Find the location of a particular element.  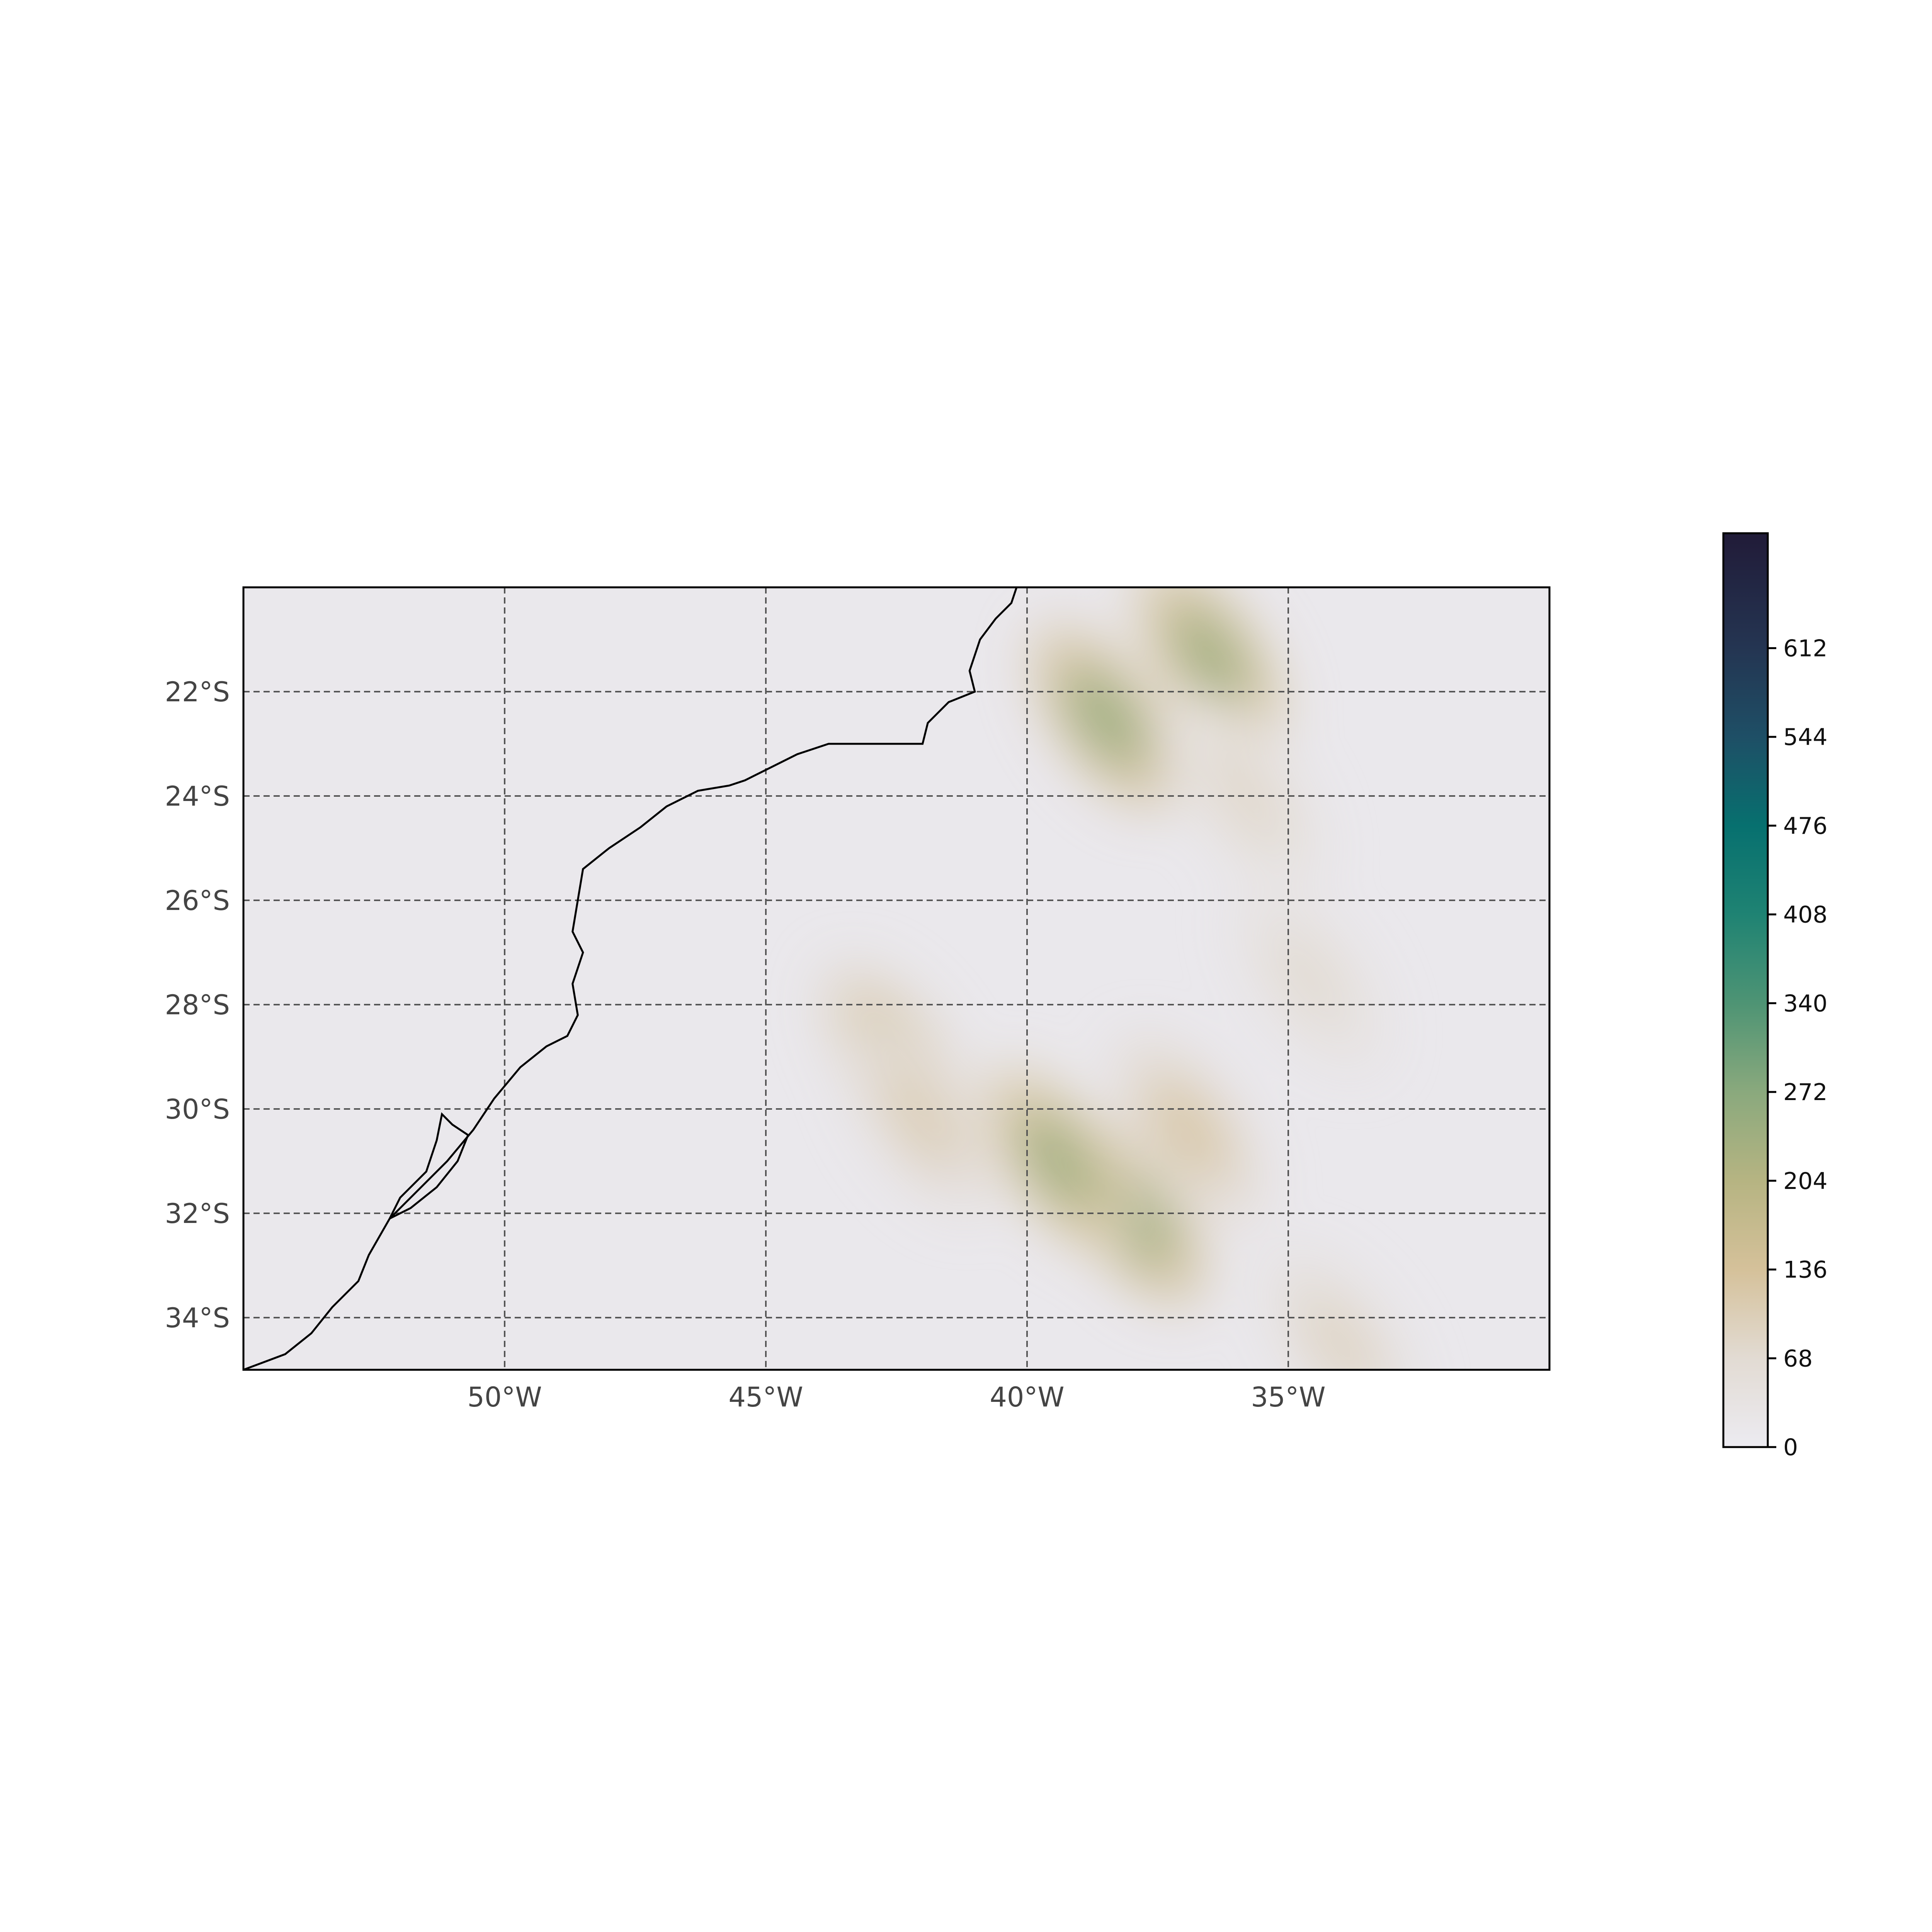

colorbar-tick-label: 204 is located at coordinates (1806, 1182).